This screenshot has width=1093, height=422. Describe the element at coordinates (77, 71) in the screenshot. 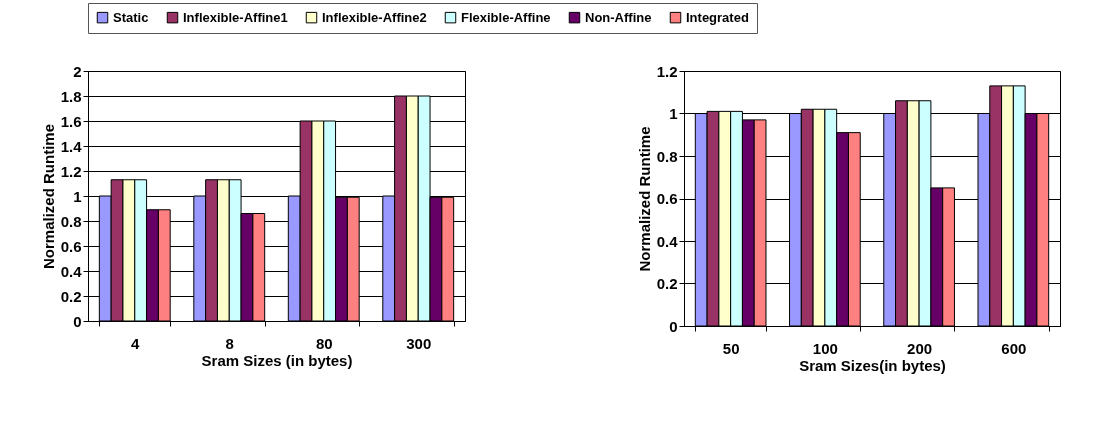

I see `y-tick-label: 2` at that location.